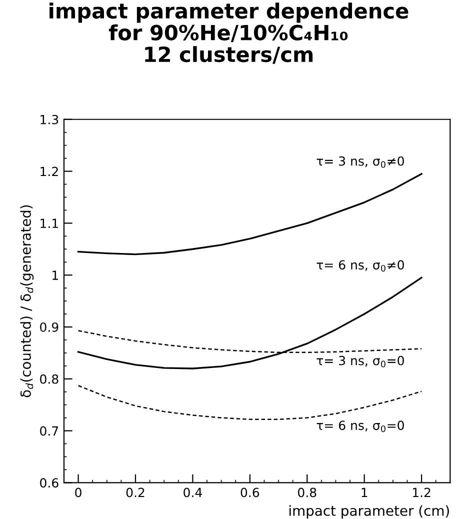 Image resolution: width=457 pixels, height=519 pixels. I want to click on x-tick-label: 1, so click(365, 493).